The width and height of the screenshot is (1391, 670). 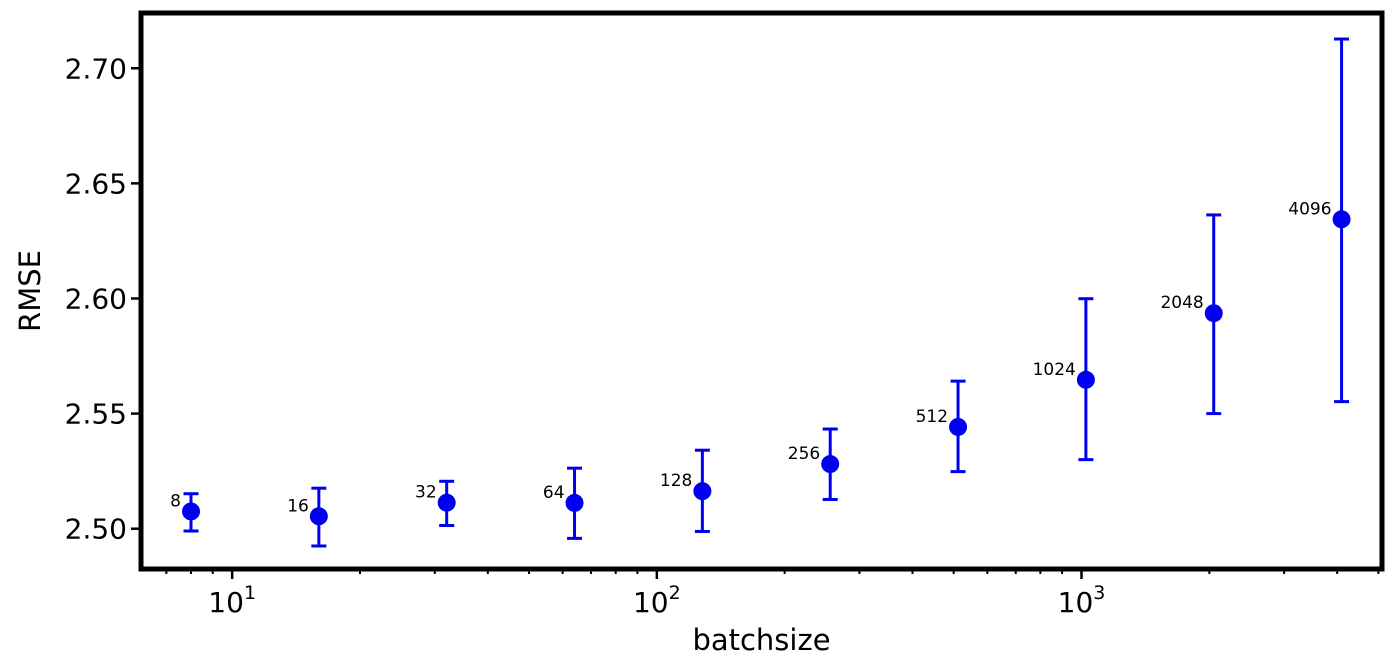 What do you see at coordinates (554, 493) in the screenshot?
I see `point-label: 64` at bounding box center [554, 493].